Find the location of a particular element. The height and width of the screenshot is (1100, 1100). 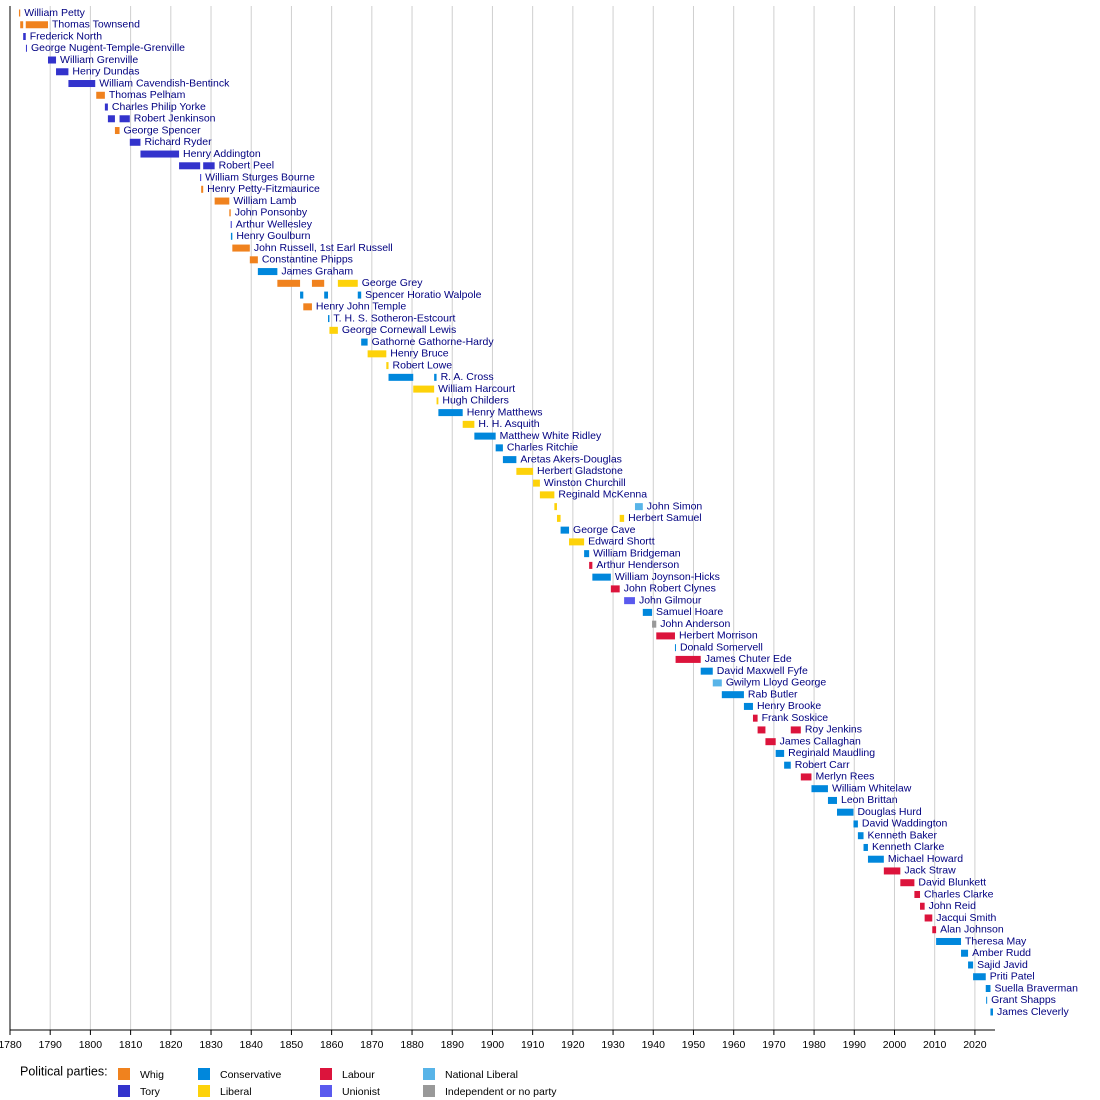

holder-name: Arthur Wellesley is located at coordinates (274, 224).